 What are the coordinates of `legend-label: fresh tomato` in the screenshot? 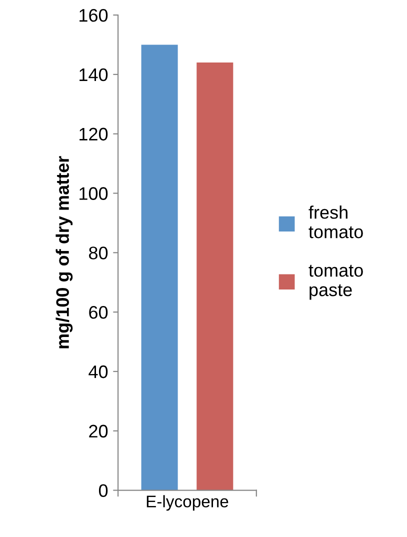 It's located at (335, 222).